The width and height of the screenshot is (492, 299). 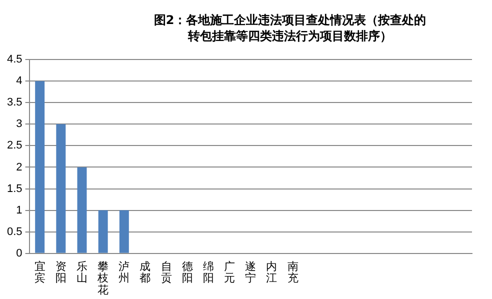 What do you see at coordinates (290, 28) in the screenshot?
I see `chart-title: 图2：各地施工企业违法项目查处情况表（按查处的转包挂靠等四类违法行为项目数排序）` at bounding box center [290, 28].